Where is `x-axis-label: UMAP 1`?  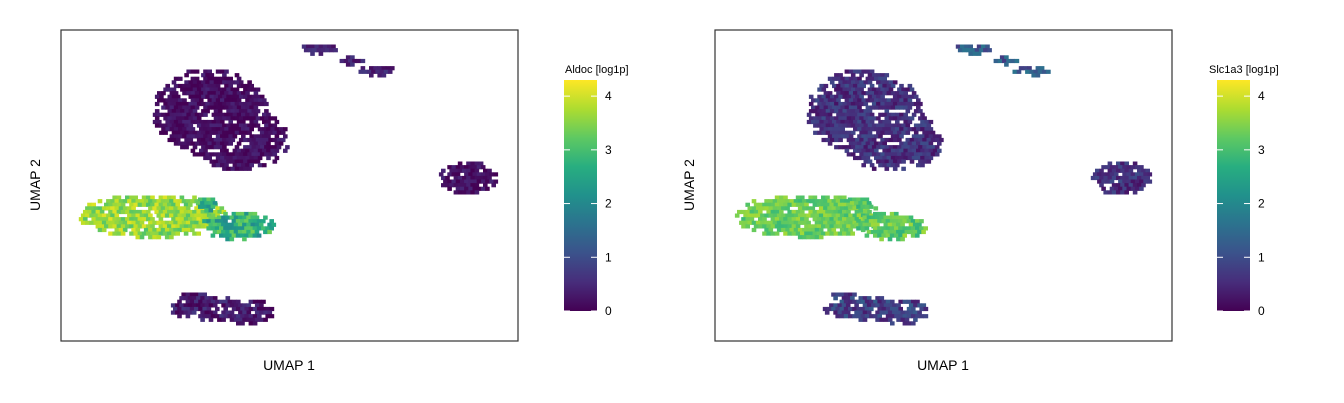 x-axis-label: UMAP 1 is located at coordinates (289, 365).